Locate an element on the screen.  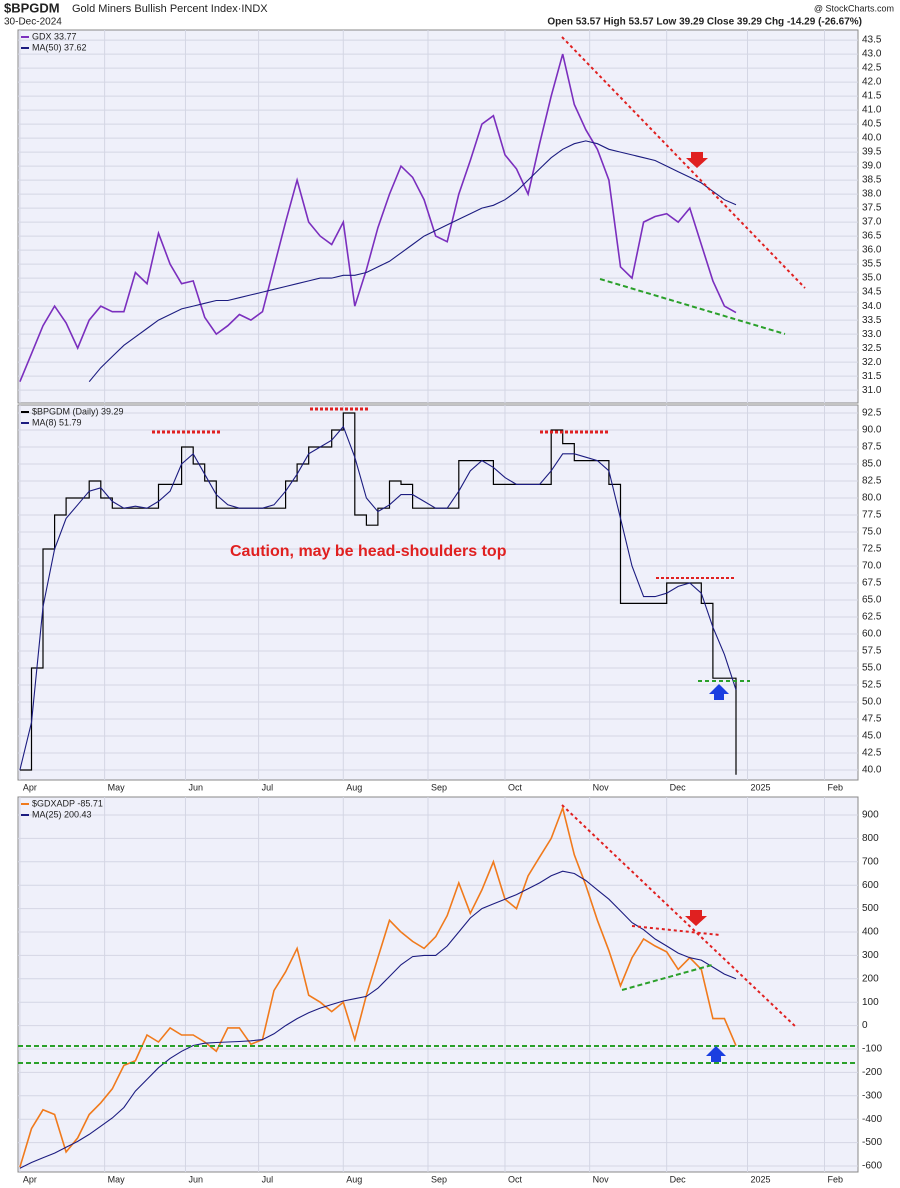
y-tick-label: 36.5 is located at coordinates (872, 236).